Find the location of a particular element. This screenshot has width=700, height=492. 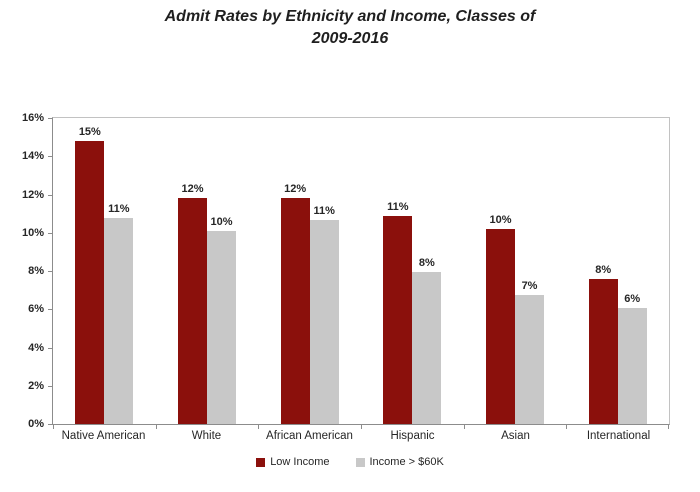

x-axis-category-label: Native American is located at coordinates (103, 436).